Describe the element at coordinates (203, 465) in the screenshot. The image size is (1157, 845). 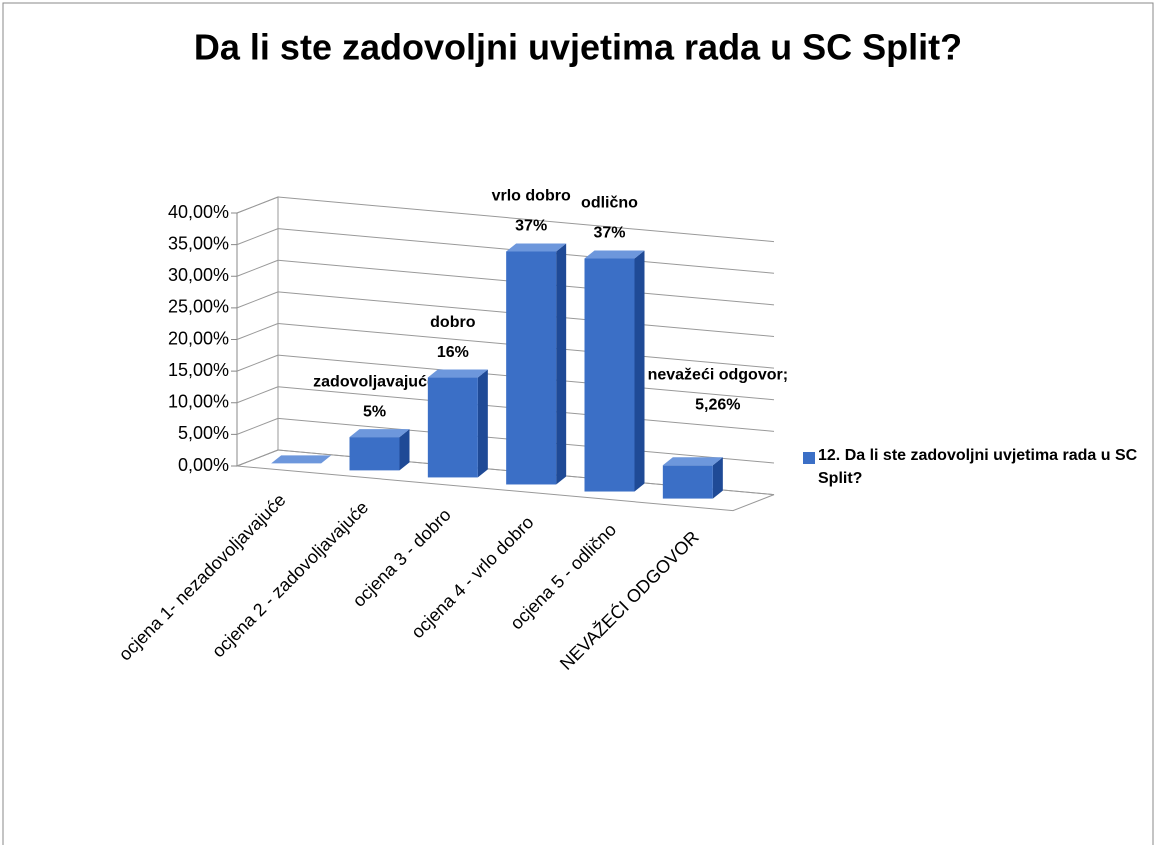
I see `y-tick-label: 0,00%` at that location.